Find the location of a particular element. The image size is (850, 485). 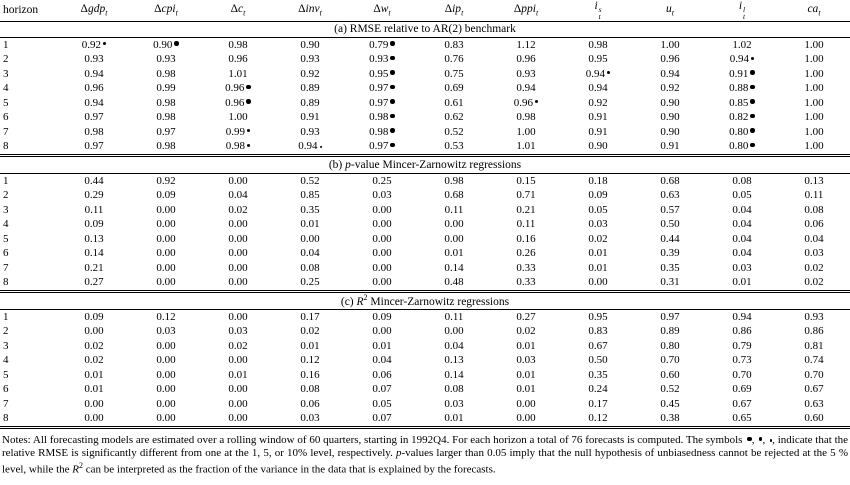

cell-value: 0.12 is located at coordinates (310, 360).